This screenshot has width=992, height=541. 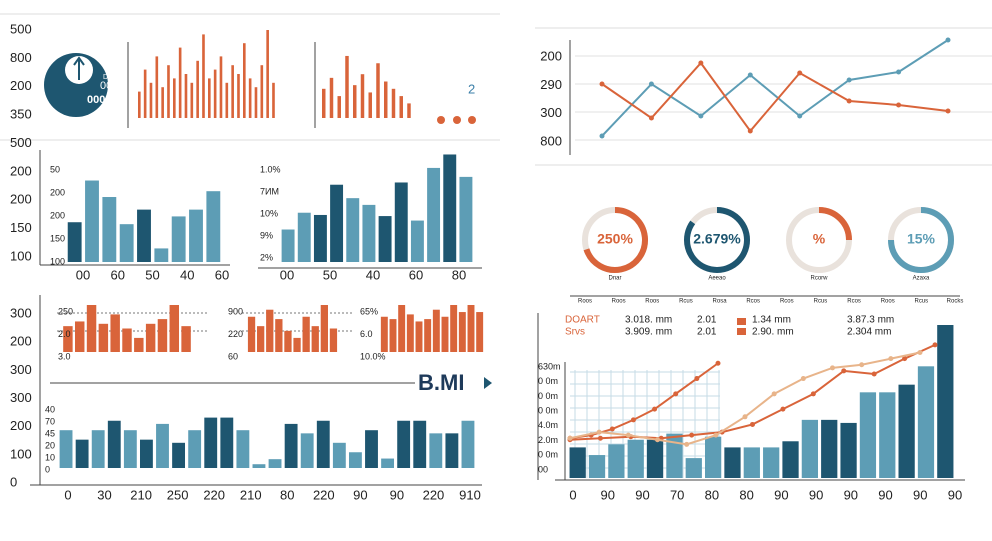 What do you see at coordinates (648, 320) in the screenshot?
I see `table-cell: 3.018. mm` at bounding box center [648, 320].